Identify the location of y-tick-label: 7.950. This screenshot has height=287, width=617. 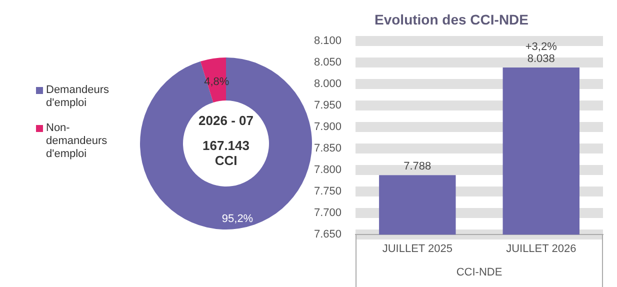
(328, 105).